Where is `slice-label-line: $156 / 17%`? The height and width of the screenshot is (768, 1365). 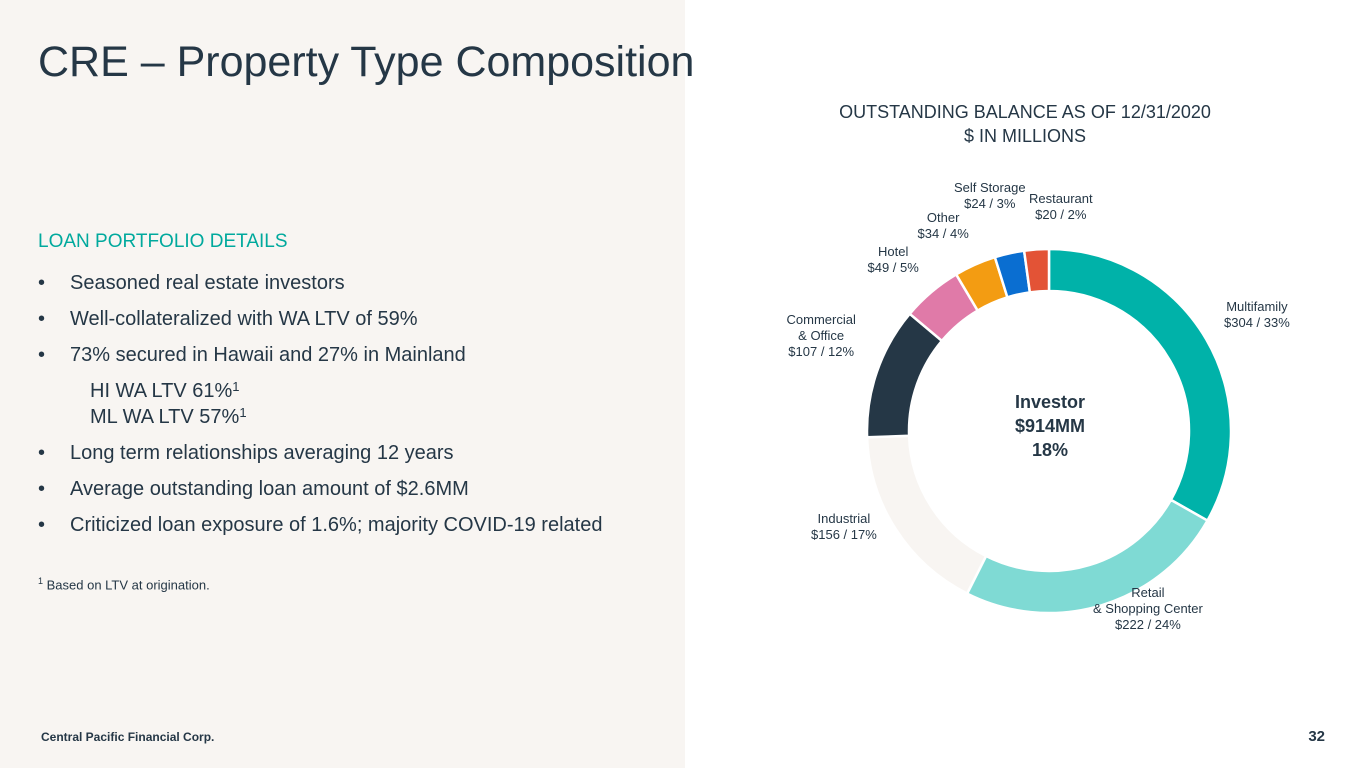 slice-label-line: $156 / 17% is located at coordinates (844, 534).